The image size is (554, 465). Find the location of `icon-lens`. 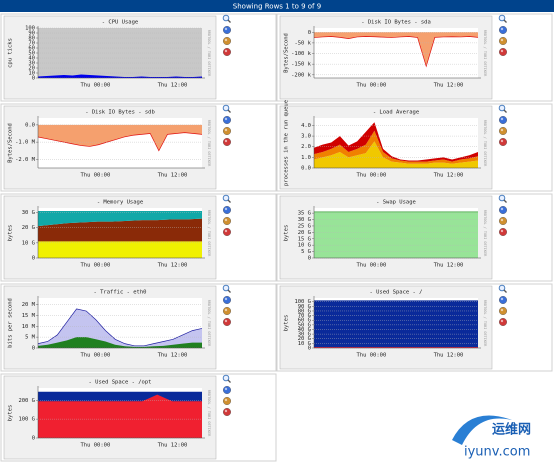

icon-lens is located at coordinates (502, 108).